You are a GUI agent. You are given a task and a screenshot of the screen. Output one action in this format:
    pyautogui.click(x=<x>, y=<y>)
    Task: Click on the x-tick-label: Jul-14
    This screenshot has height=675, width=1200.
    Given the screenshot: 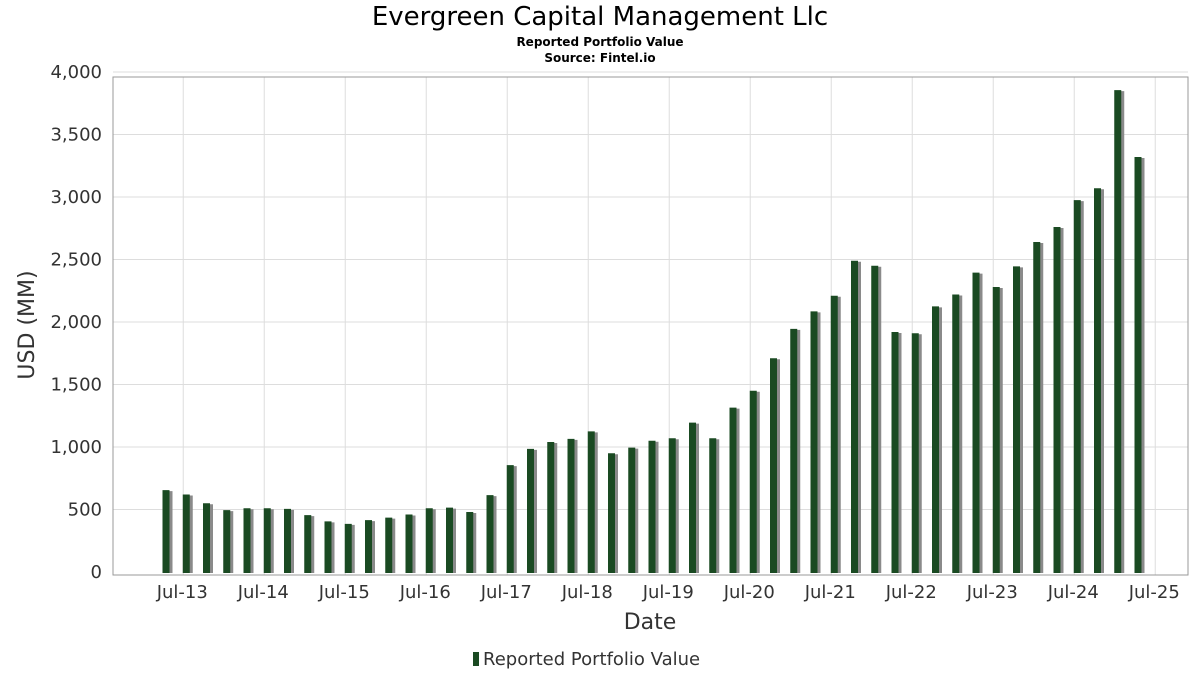 What is the action you would take?
    pyautogui.click(x=263, y=592)
    